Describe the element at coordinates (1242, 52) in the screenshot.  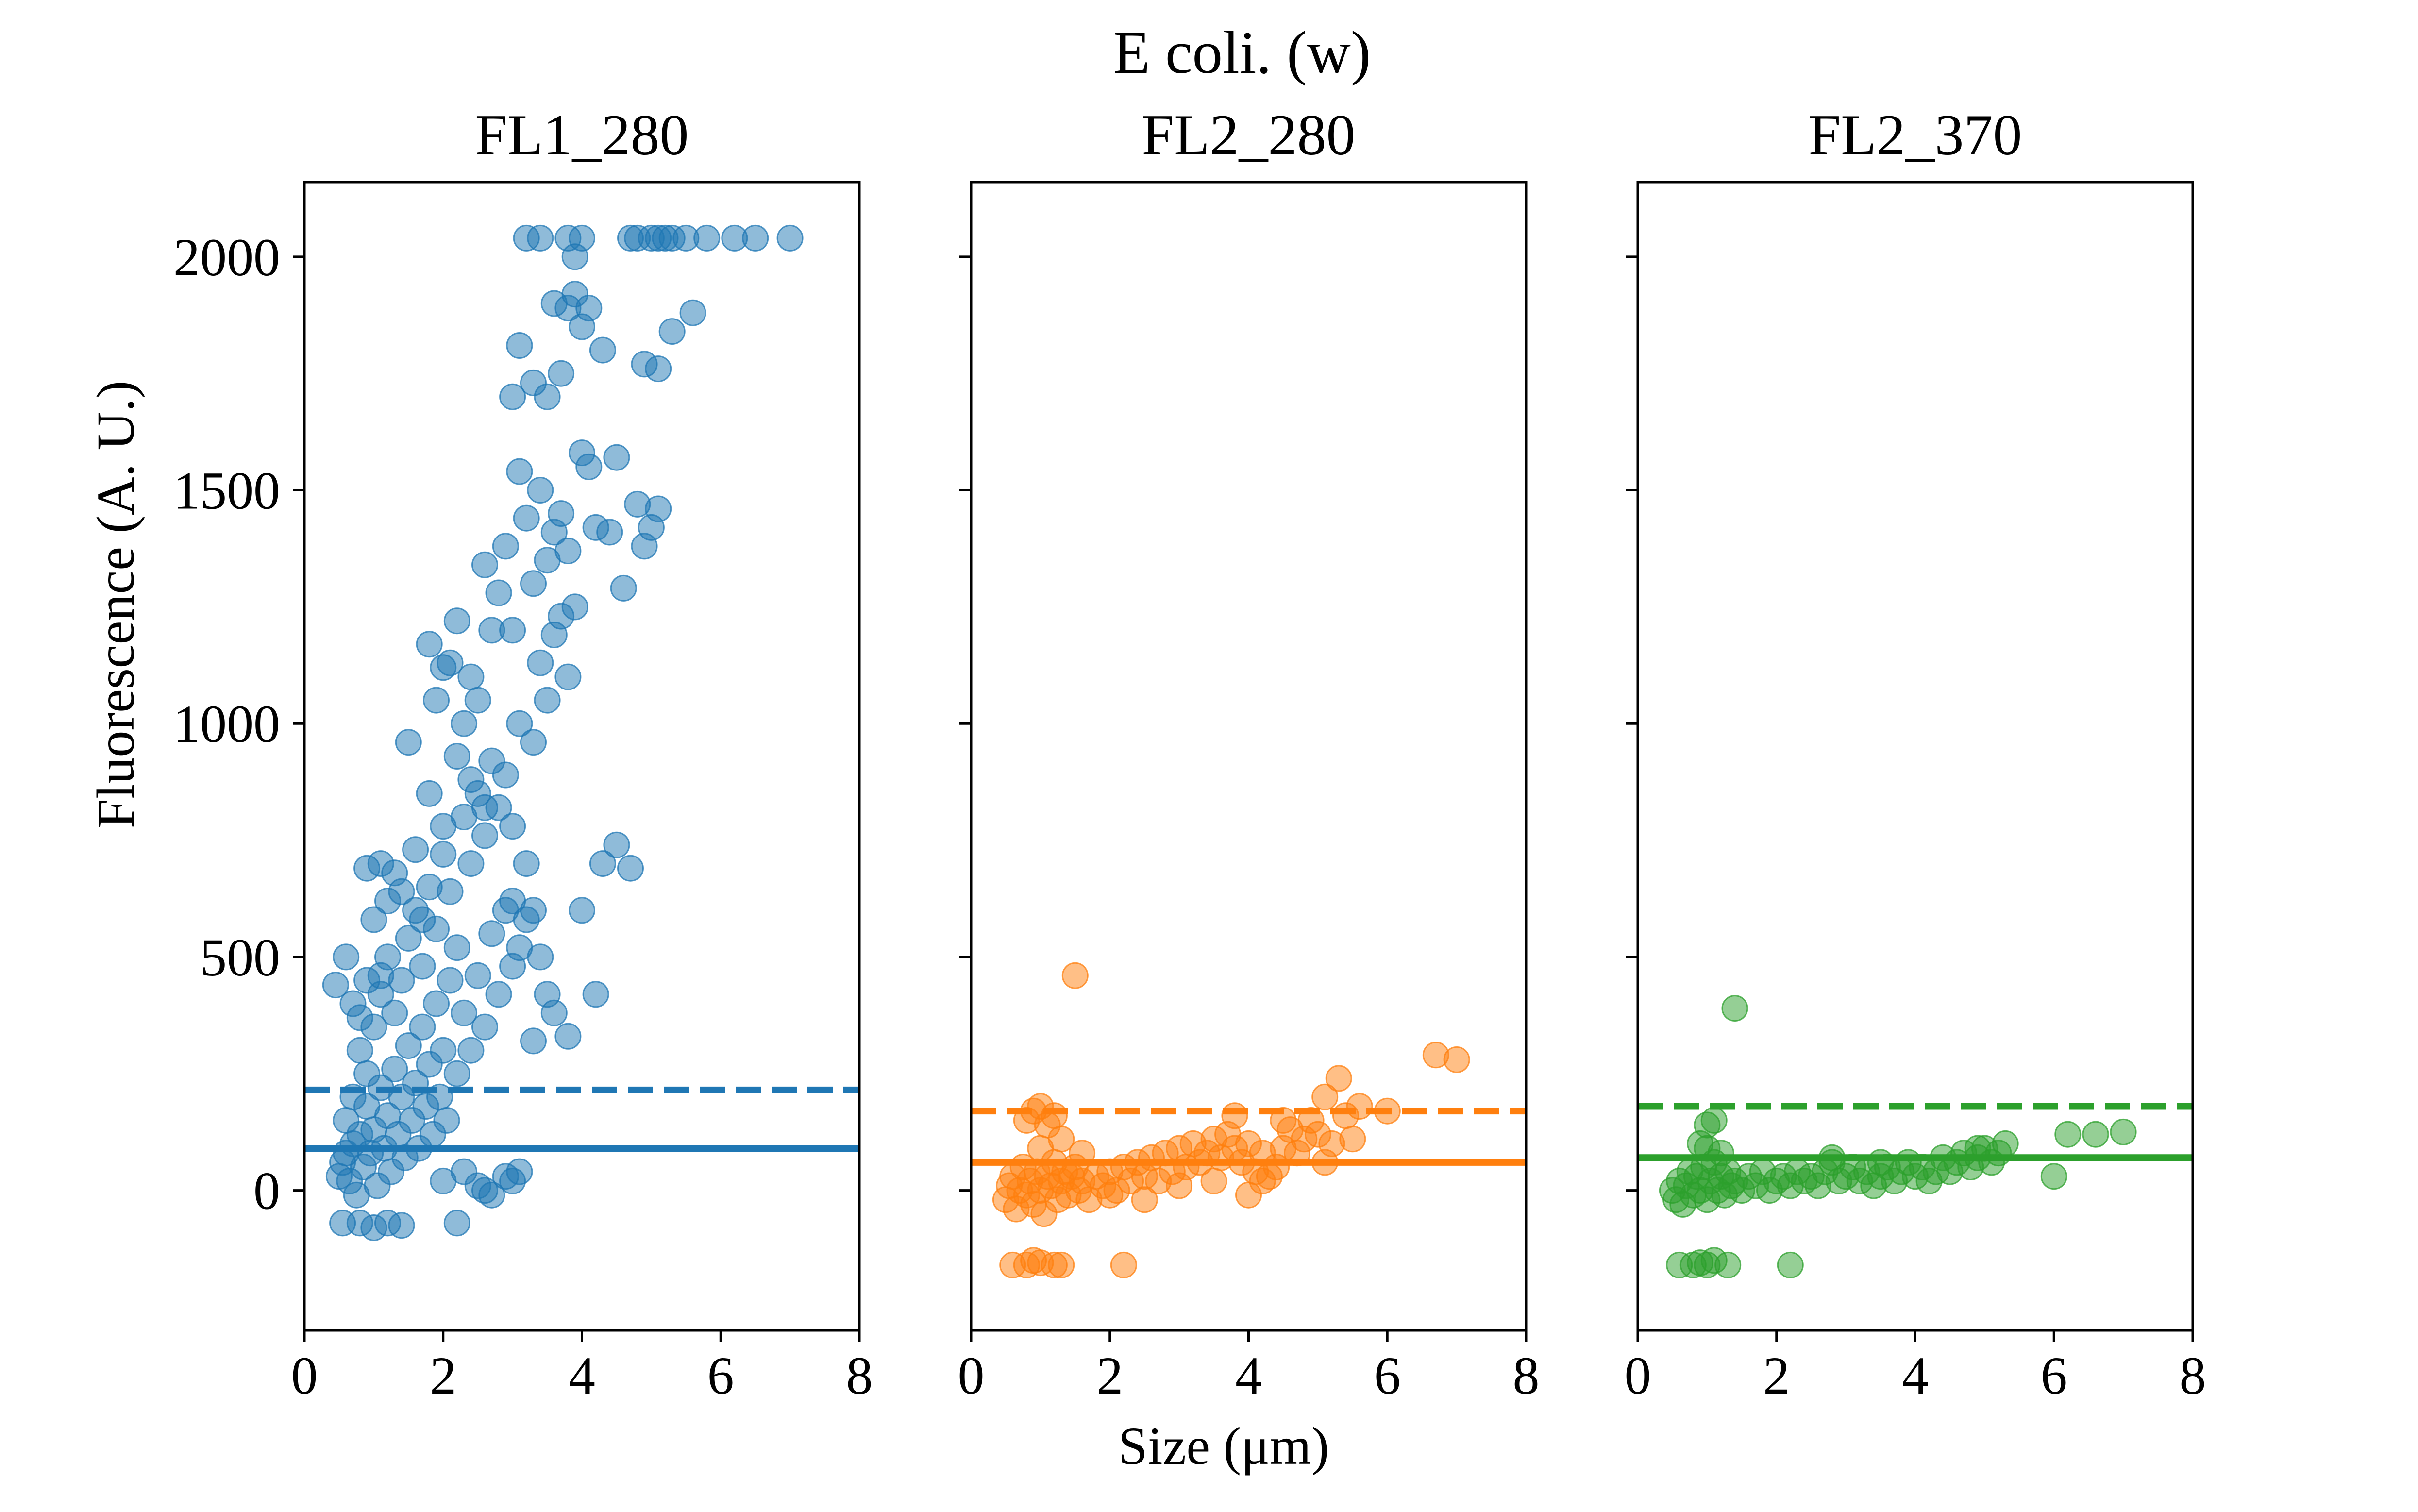
I see `figure-title: E coli. (w)` at that location.